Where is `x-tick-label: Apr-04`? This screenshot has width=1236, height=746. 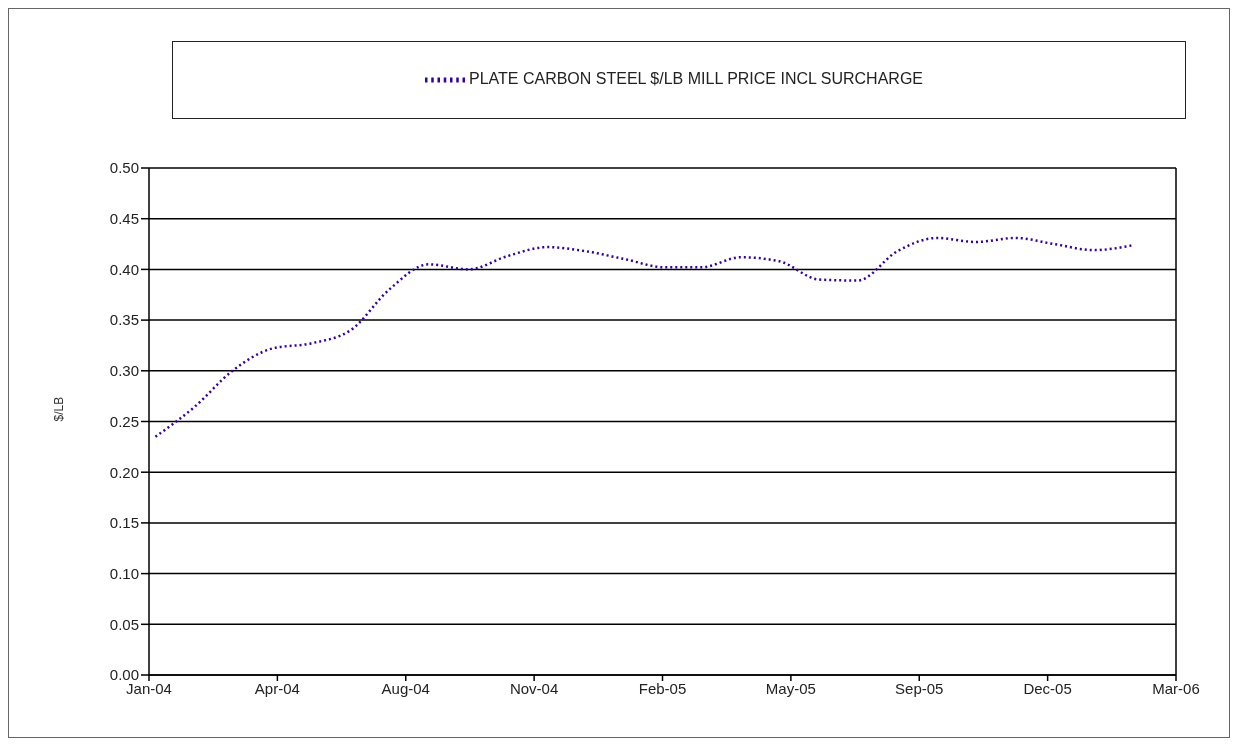
x-tick-label: Apr-04 is located at coordinates (277, 688).